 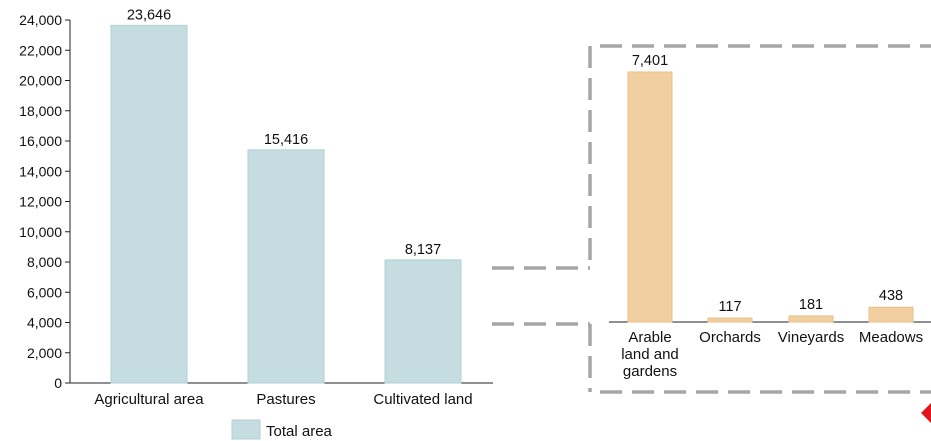 I want to click on legend: Total area, so click(x=282, y=429).